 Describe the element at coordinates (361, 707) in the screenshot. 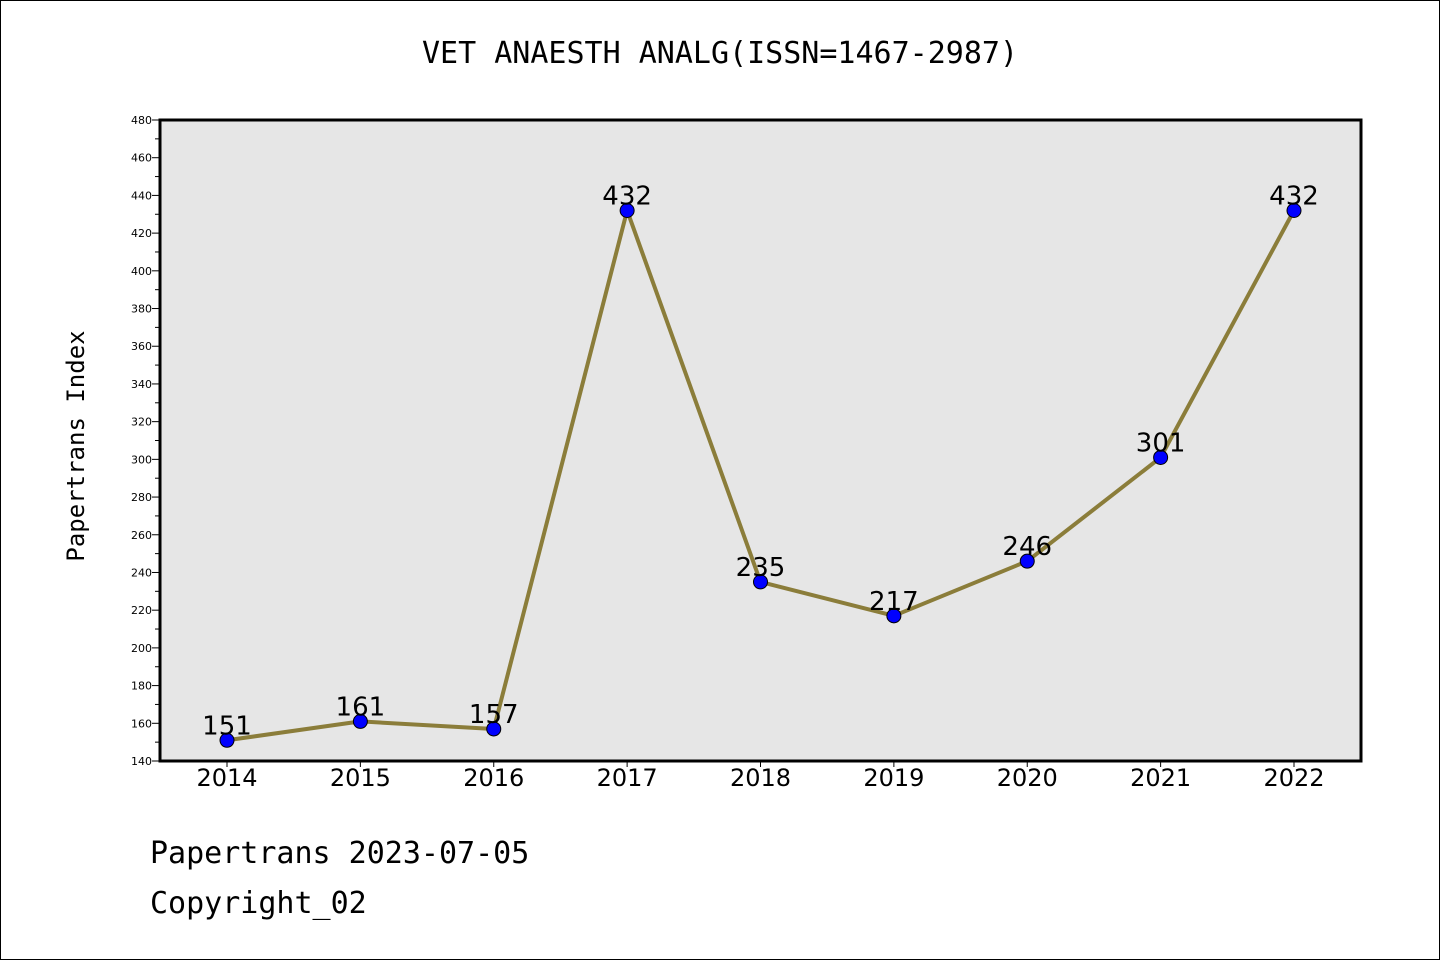

I see `data-label: 161` at that location.